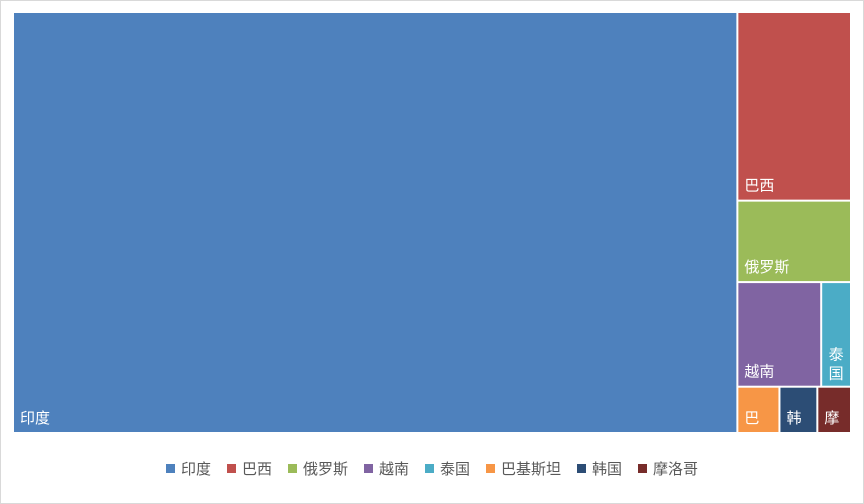 This screenshot has width=864, height=504. Describe the element at coordinates (759, 372) in the screenshot. I see `tile-label-vietnam: 越南` at that location.